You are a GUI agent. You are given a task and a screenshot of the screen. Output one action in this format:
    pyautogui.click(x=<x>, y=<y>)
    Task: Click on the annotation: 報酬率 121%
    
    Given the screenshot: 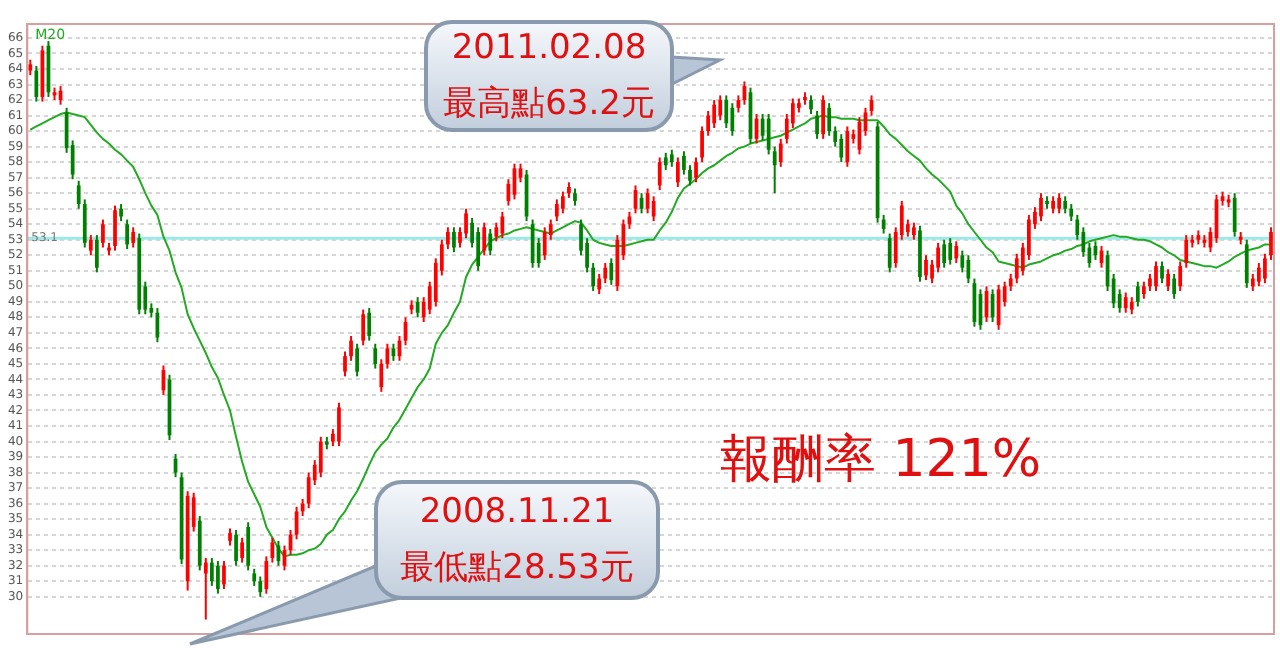 What is the action you would take?
    pyautogui.click(x=881, y=461)
    